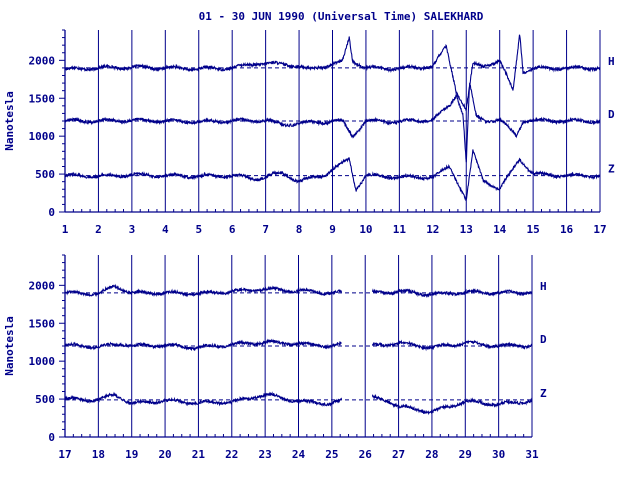 This screenshot has height=480, width=640. What do you see at coordinates (98, 229) in the screenshot?
I see `x-tick-label: 2` at bounding box center [98, 229].